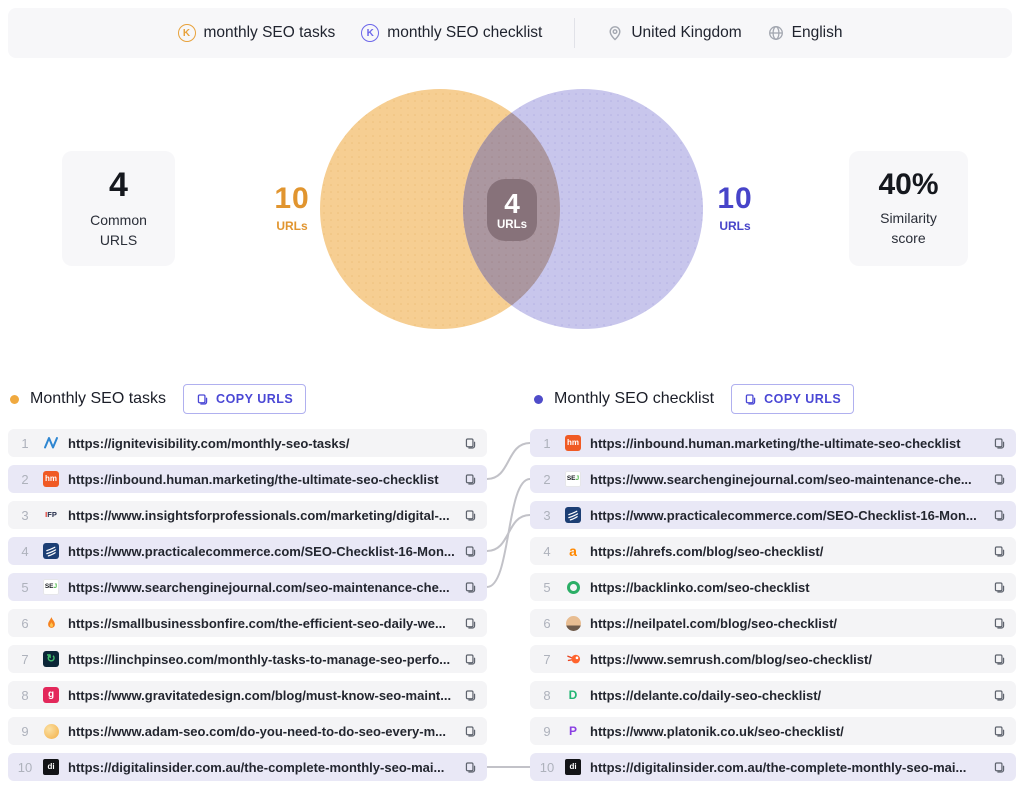 The height and width of the screenshot is (793, 1020). I want to click on keyword-chip-2: K monthly SEO checklist, so click(451, 33).